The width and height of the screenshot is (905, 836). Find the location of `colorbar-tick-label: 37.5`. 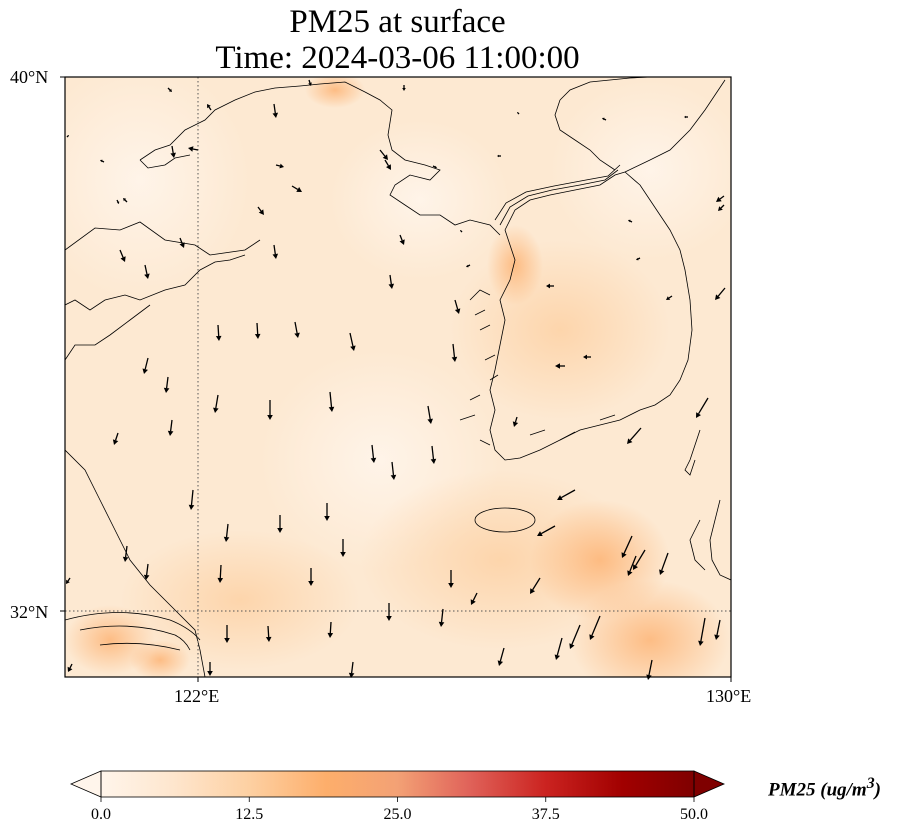

colorbar-tick-label: 37.5 is located at coordinates (545, 814).